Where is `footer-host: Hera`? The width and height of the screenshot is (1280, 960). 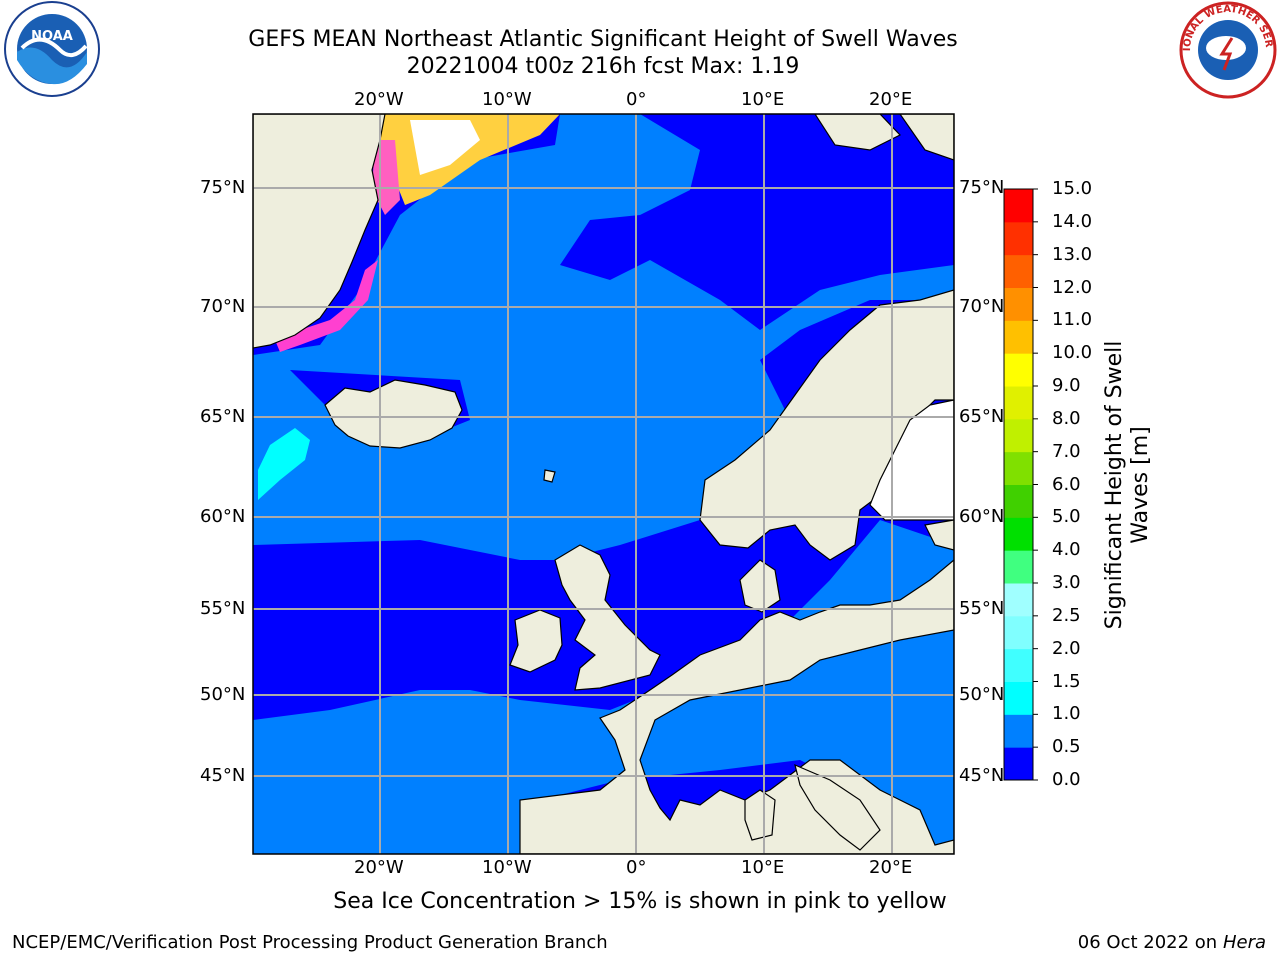
footer-host: Hera is located at coordinates (1244, 942).